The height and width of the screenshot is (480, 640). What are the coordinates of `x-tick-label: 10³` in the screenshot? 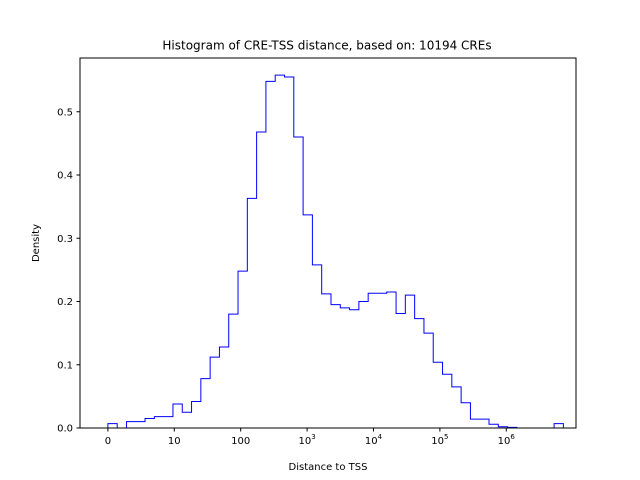 It's located at (306, 440).